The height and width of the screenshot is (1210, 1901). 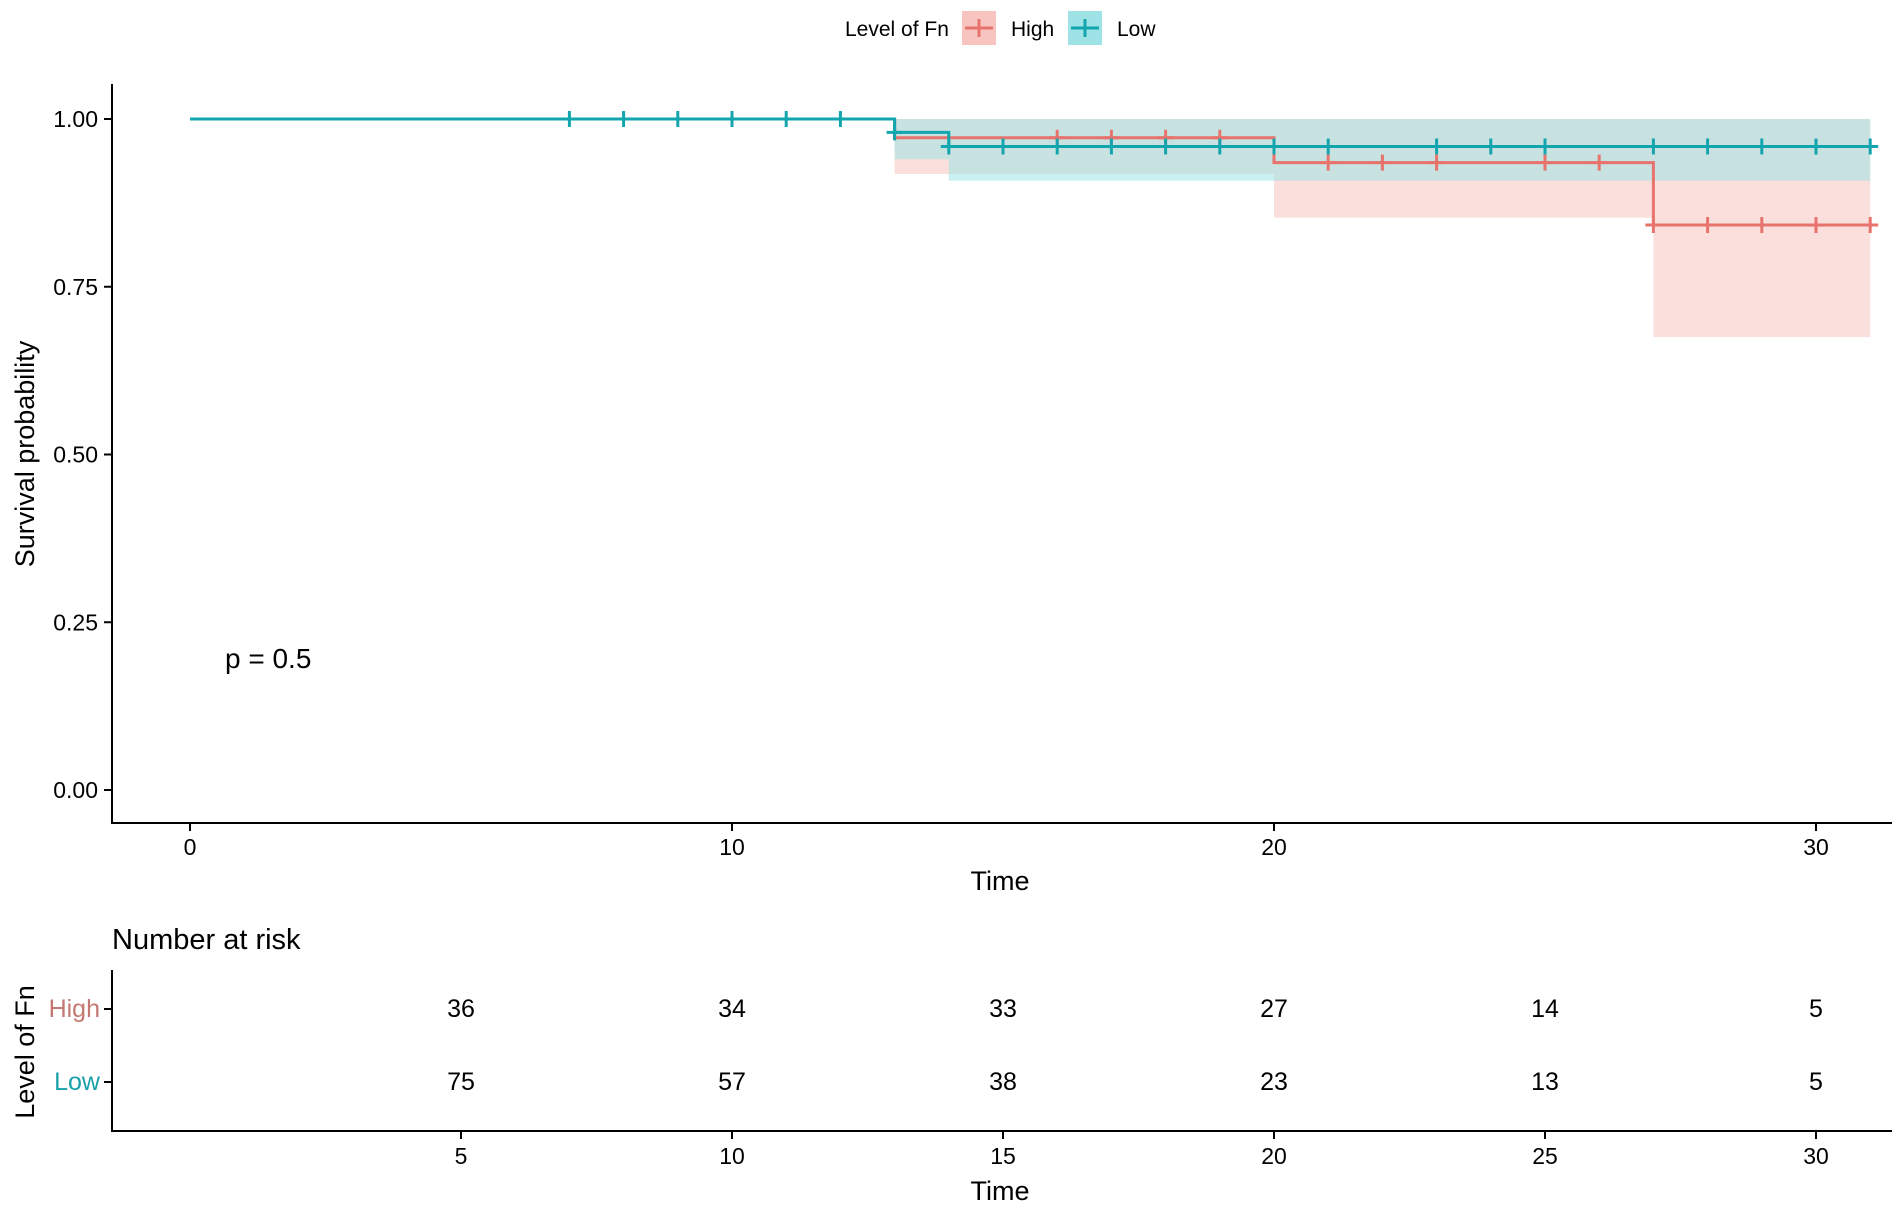 I want to click on risk-count-low: 57, so click(x=732, y=1082).